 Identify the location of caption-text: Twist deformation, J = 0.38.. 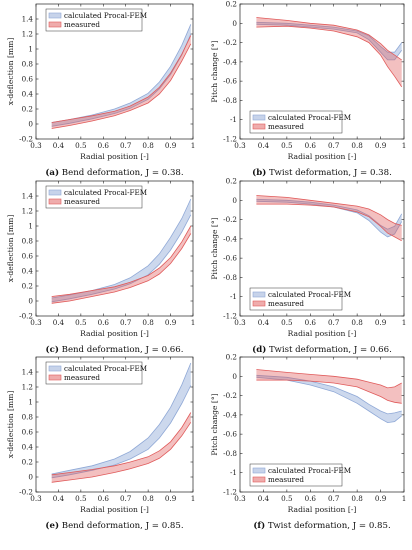
(330, 173).